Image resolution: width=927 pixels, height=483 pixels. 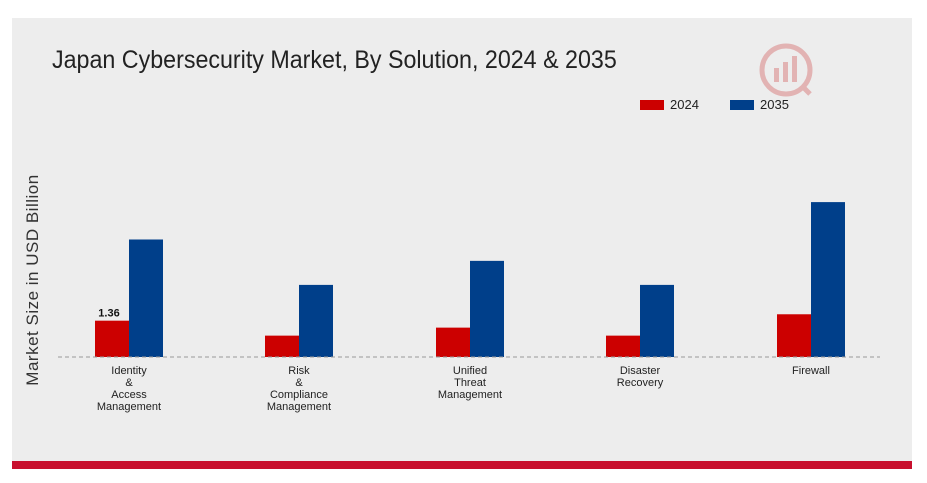 I want to click on x-tick-label-0-3: Management, so click(x=129, y=407).